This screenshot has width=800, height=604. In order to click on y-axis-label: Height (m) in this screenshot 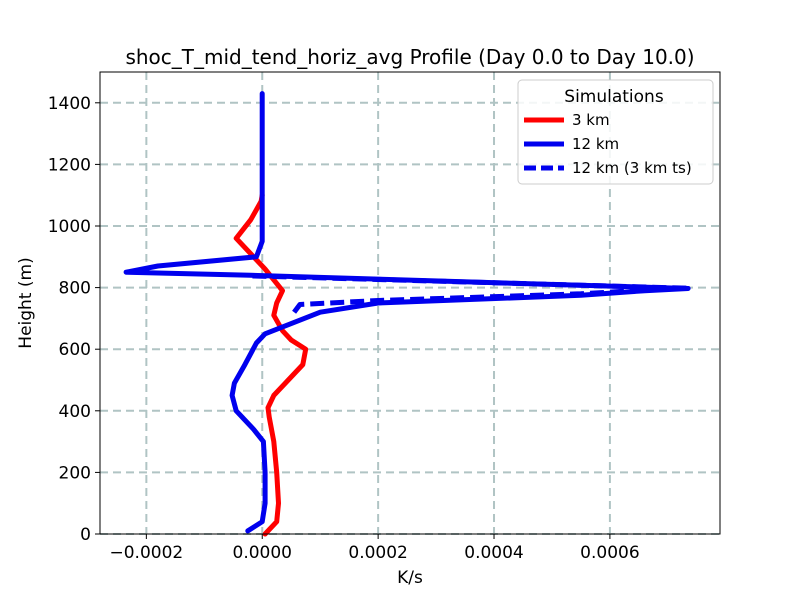, I will do `click(26, 302)`.